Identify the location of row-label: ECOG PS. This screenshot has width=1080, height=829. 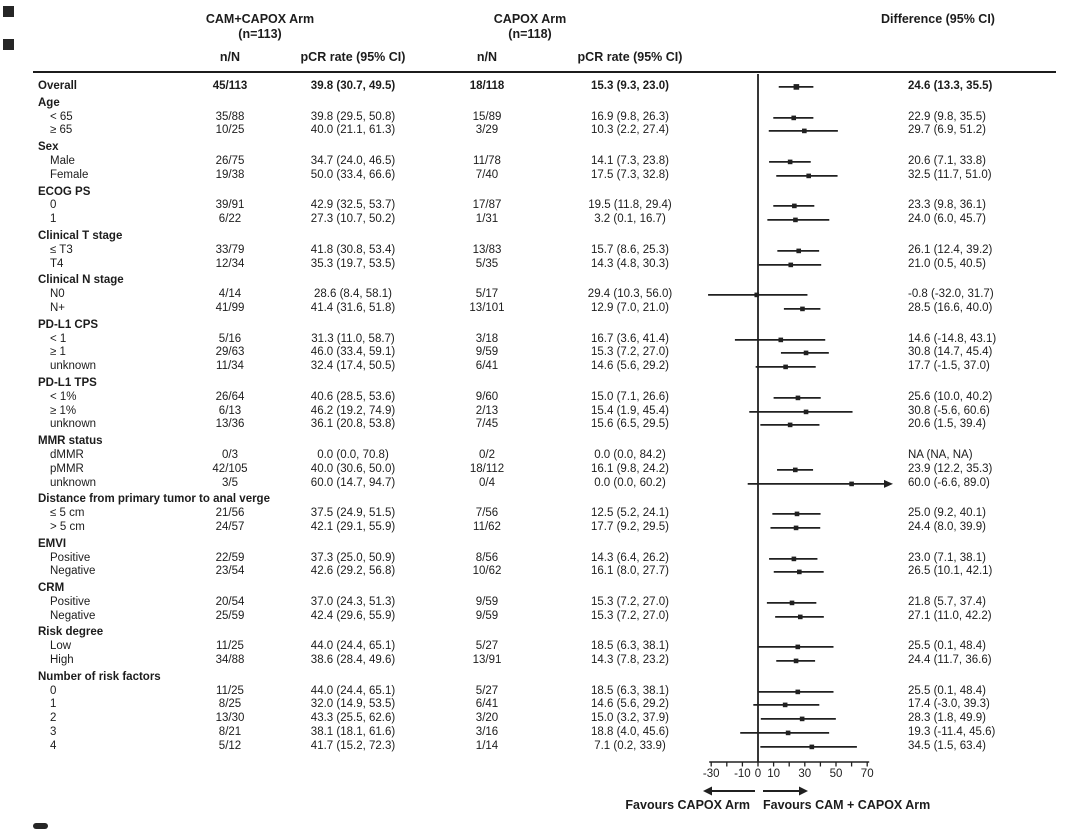
(64, 191).